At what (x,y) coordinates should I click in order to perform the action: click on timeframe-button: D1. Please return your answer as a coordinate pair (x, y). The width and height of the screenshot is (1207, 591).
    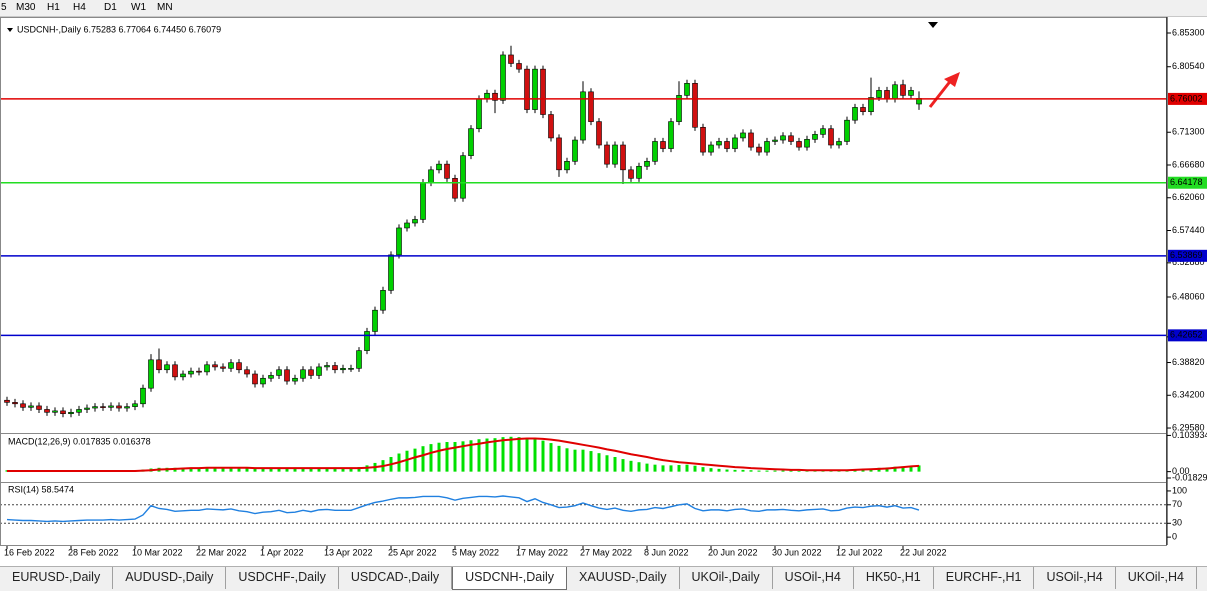
    Looking at the image, I should click on (110, 7).